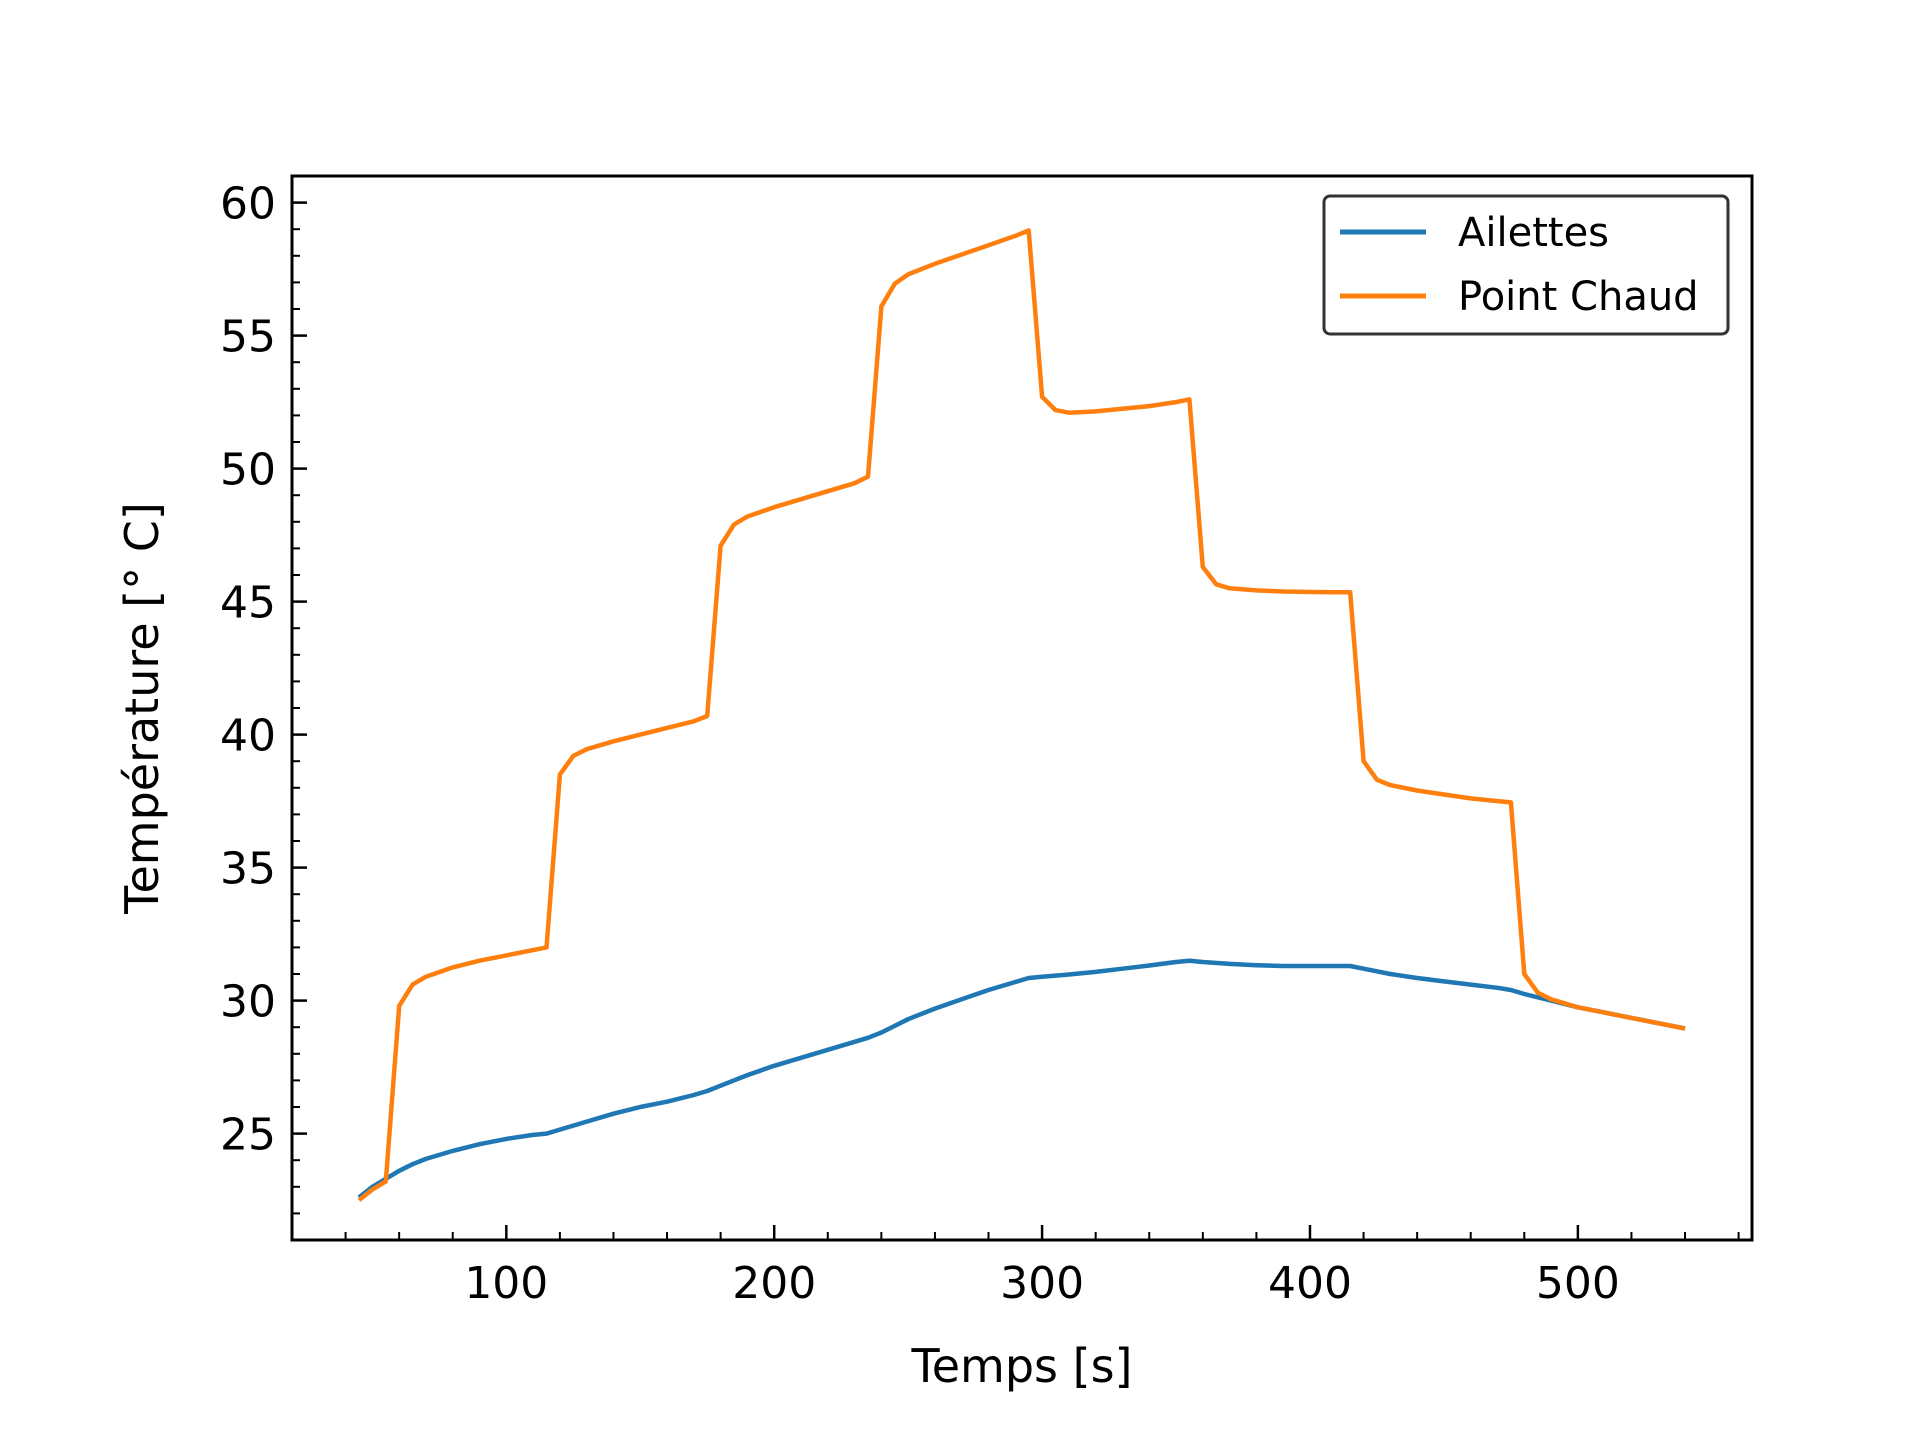 Image resolution: width=1920 pixels, height=1440 pixels. I want to click on y-tick-label: 60, so click(248, 204).